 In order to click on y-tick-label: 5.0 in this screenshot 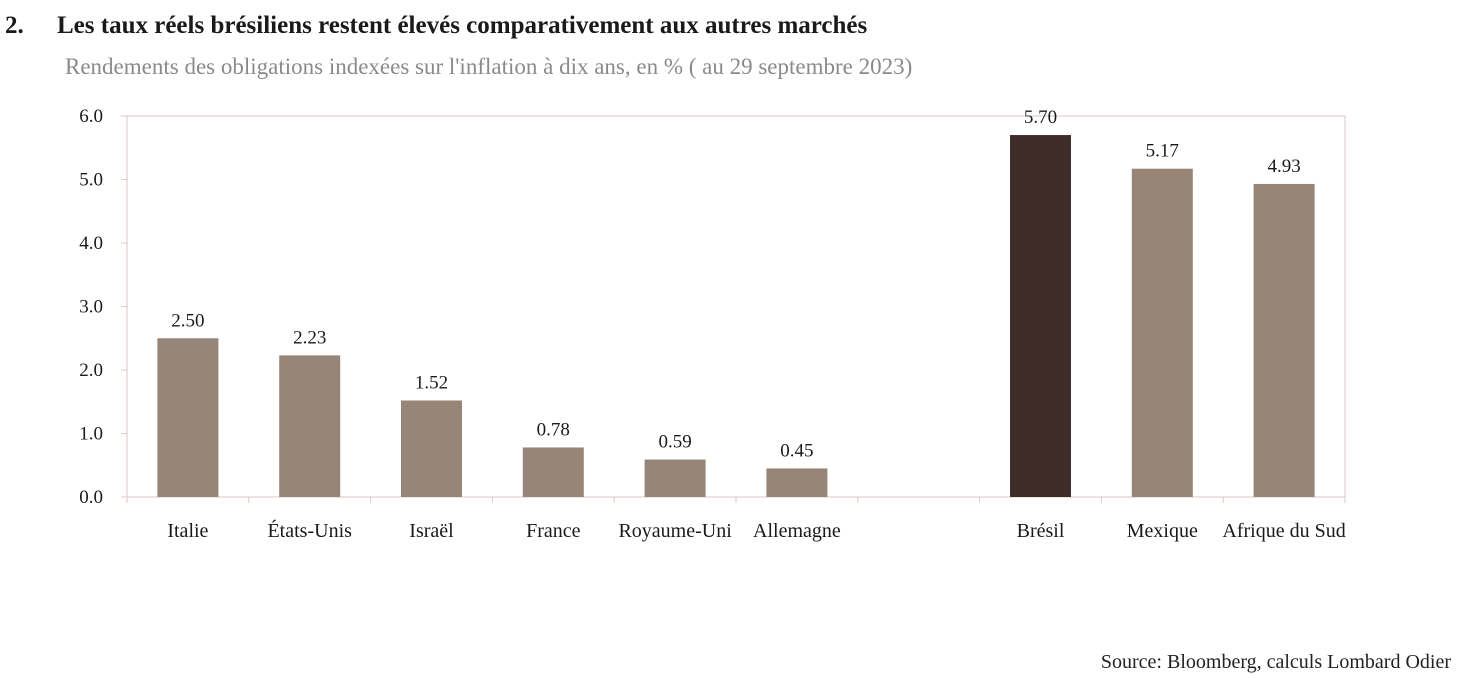, I will do `click(91, 180)`.